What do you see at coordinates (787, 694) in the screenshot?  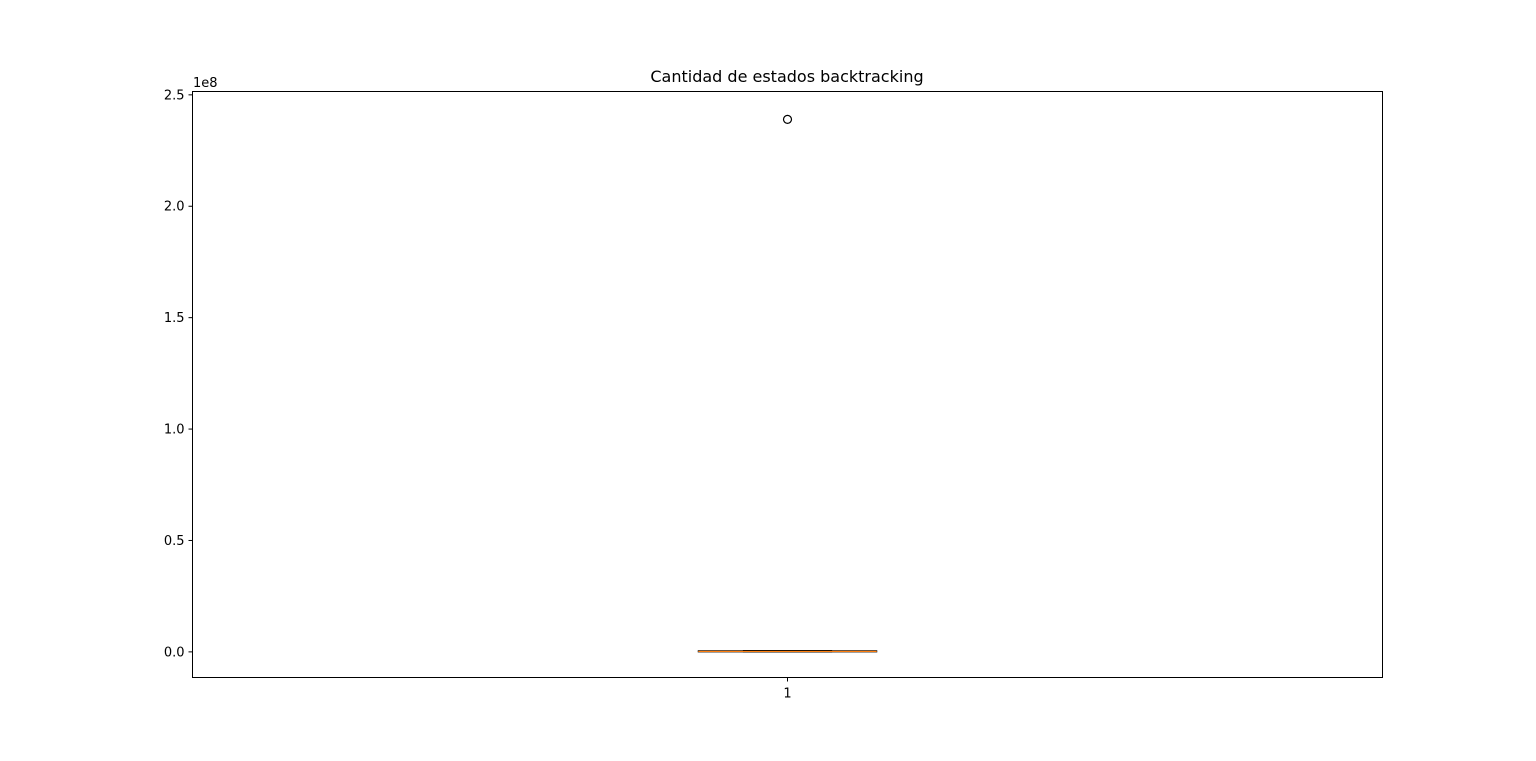 I see `x-tick-label: 1` at bounding box center [787, 694].